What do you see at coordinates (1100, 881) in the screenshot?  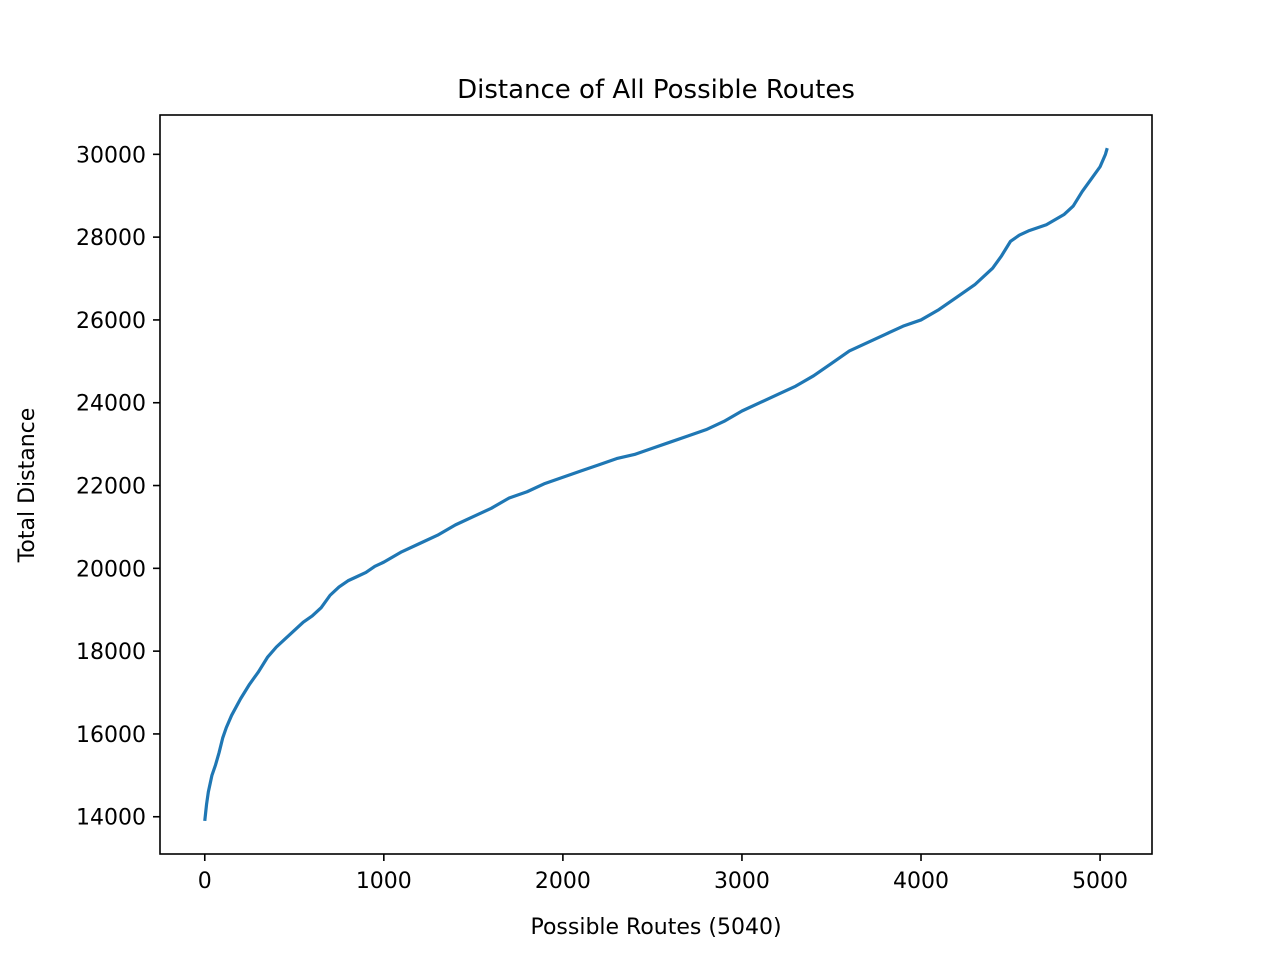 I see `x-tick-label: 5000` at bounding box center [1100, 881].